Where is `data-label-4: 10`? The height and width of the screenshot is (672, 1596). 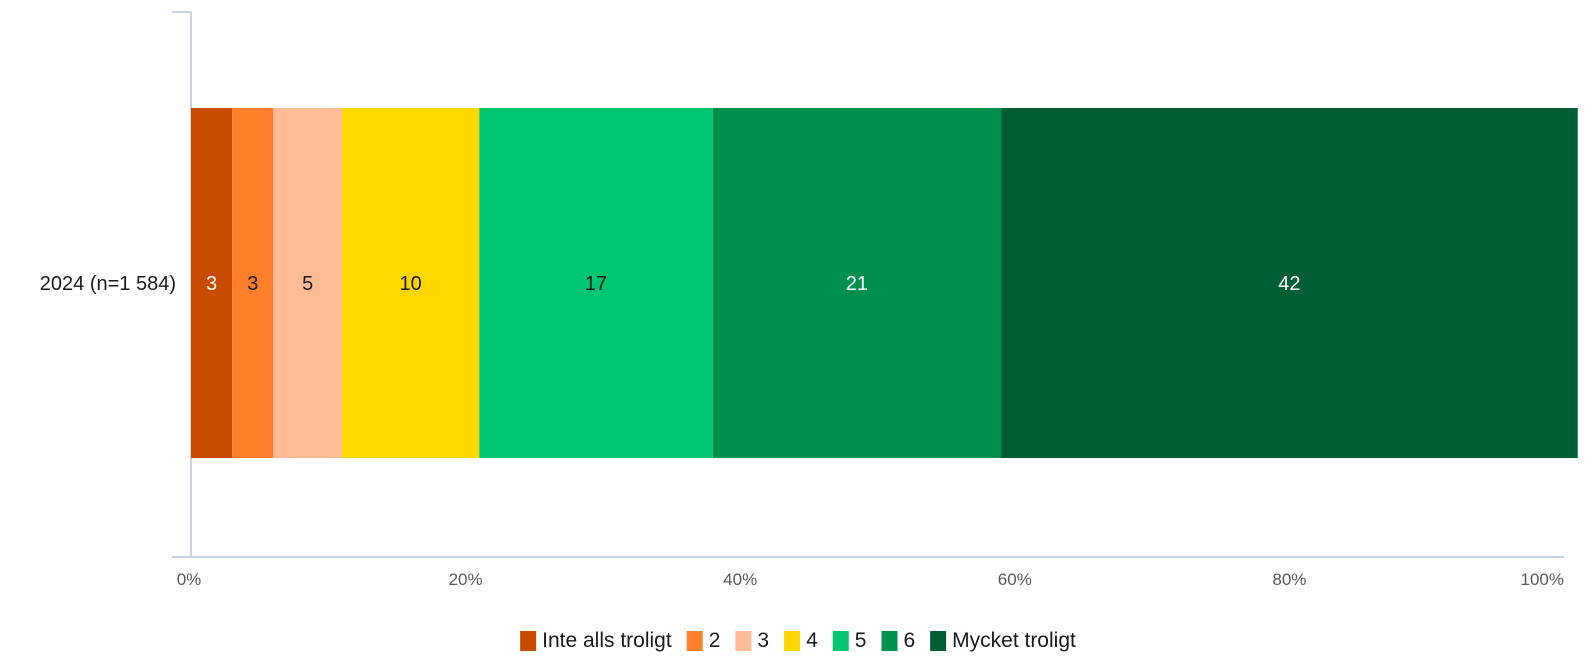 data-label-4: 10 is located at coordinates (411, 284).